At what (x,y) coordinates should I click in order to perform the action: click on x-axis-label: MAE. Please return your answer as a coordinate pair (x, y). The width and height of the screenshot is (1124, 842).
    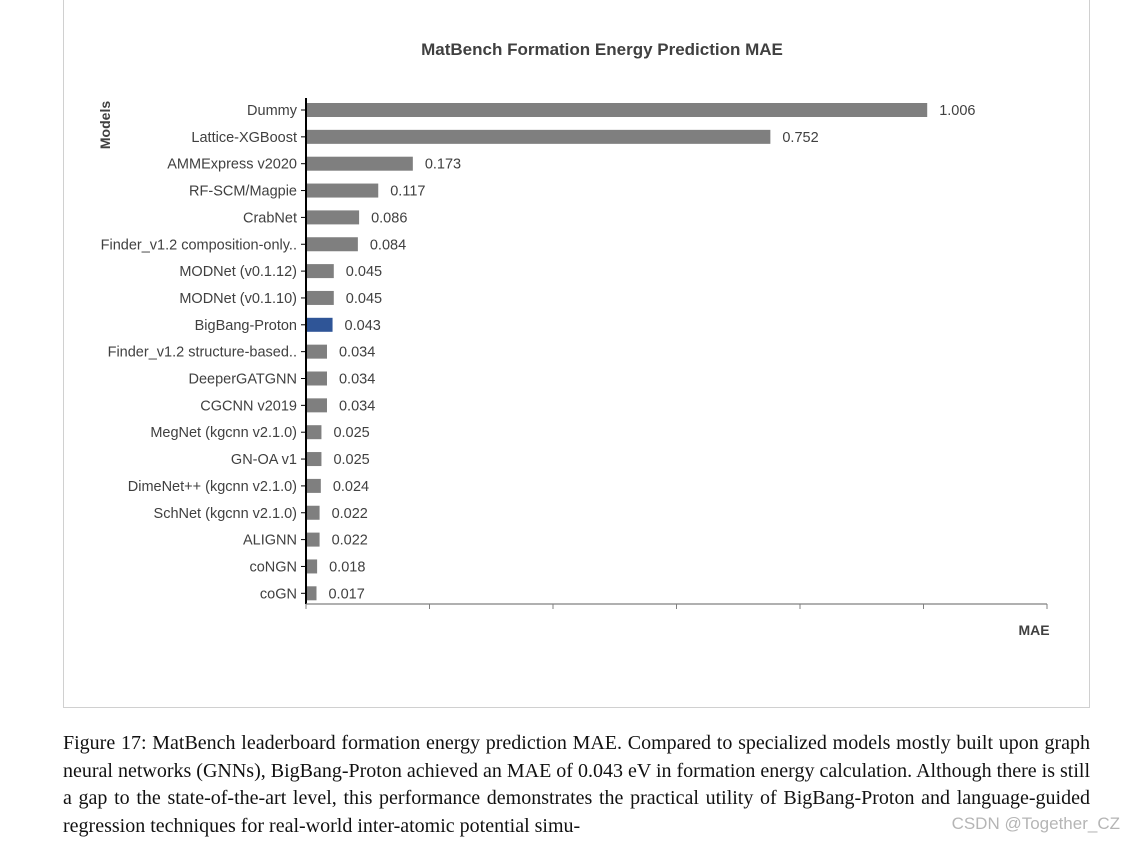
    Looking at the image, I should click on (1033, 630).